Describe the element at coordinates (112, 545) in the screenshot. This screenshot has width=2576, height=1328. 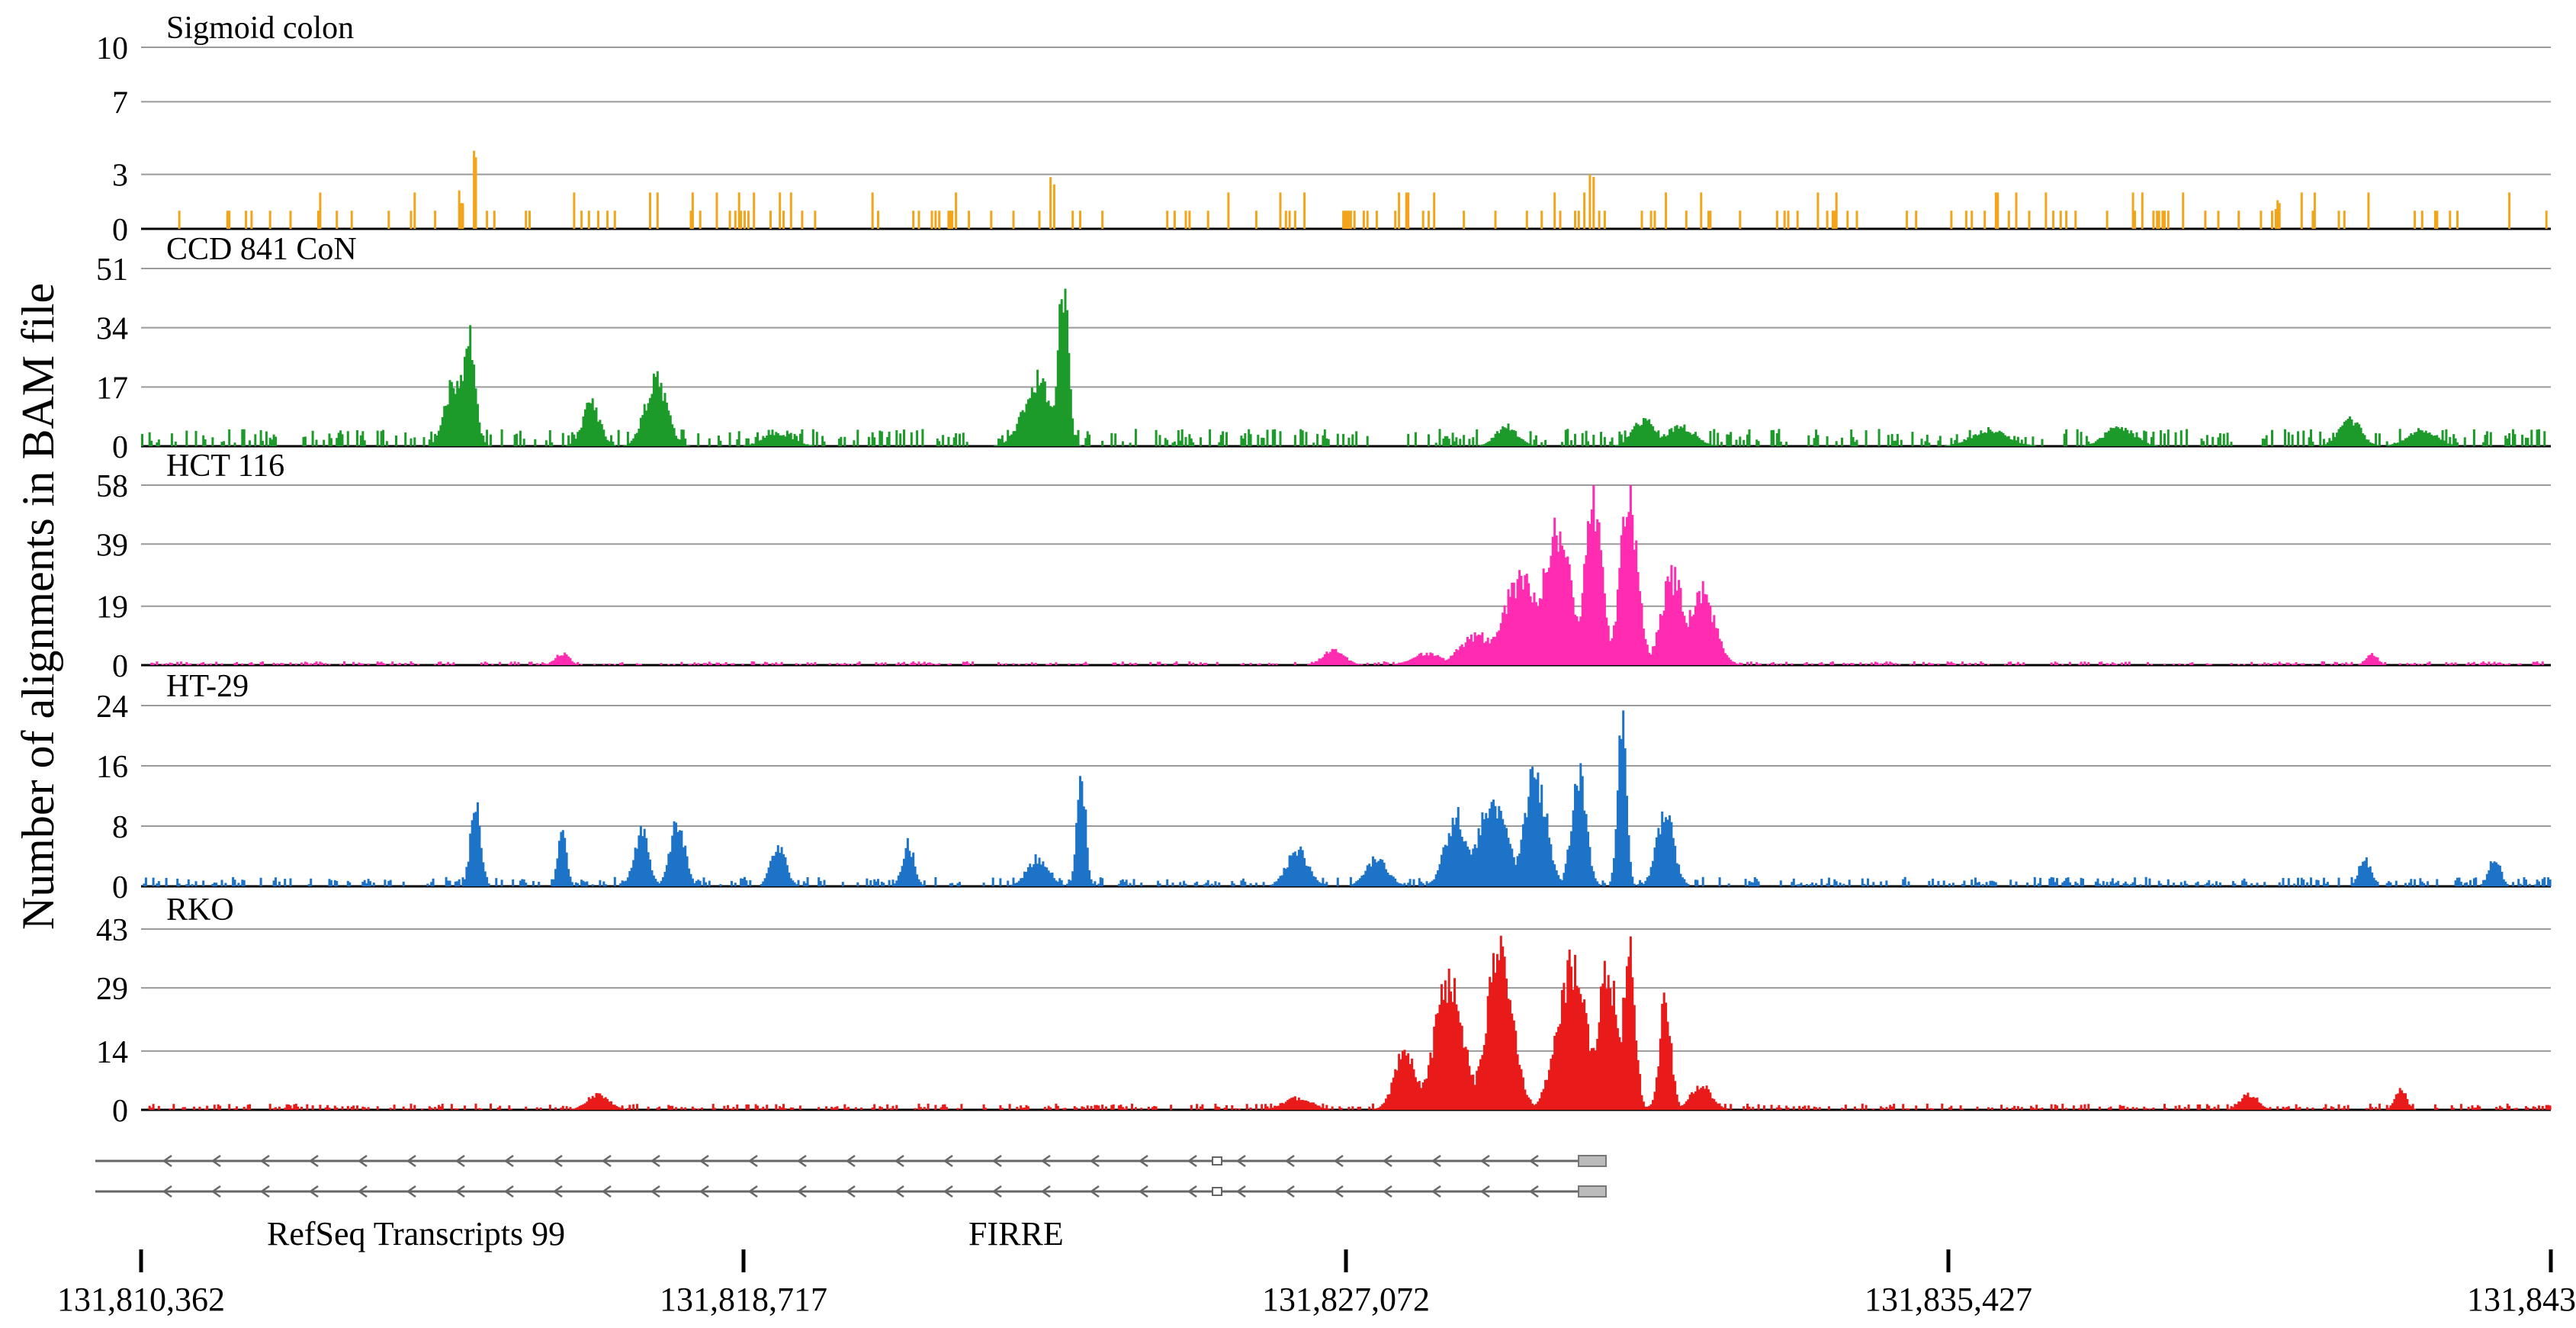
I see `y-tick-label: 39` at that location.